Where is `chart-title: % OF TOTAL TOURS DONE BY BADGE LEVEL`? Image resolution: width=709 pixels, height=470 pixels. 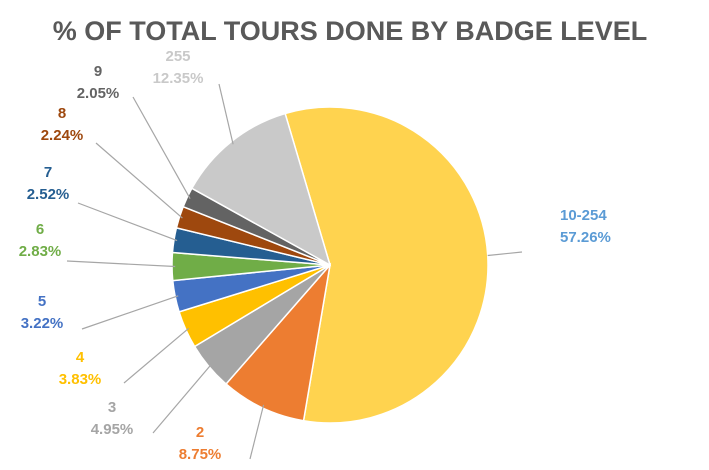
chart-title: % OF TOTAL TOURS DONE BY BADGE LEVEL is located at coordinates (350, 31).